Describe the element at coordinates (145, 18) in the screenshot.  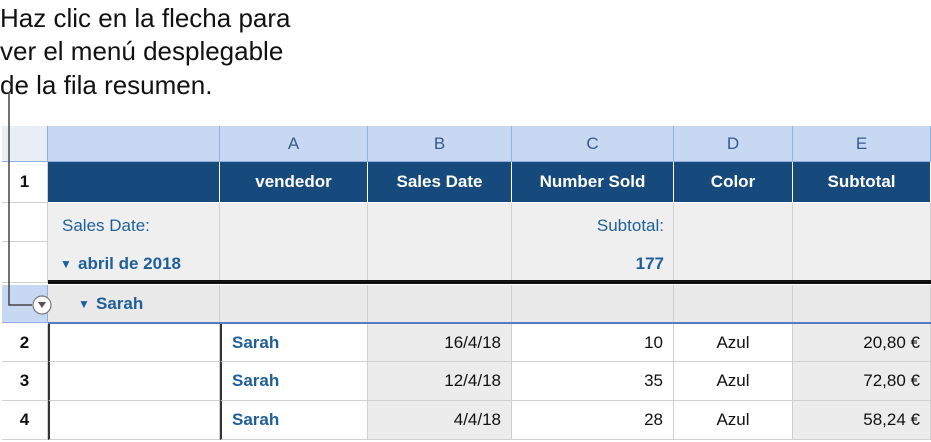
I see `callout-line: Haz clic en la flecha para` at that location.